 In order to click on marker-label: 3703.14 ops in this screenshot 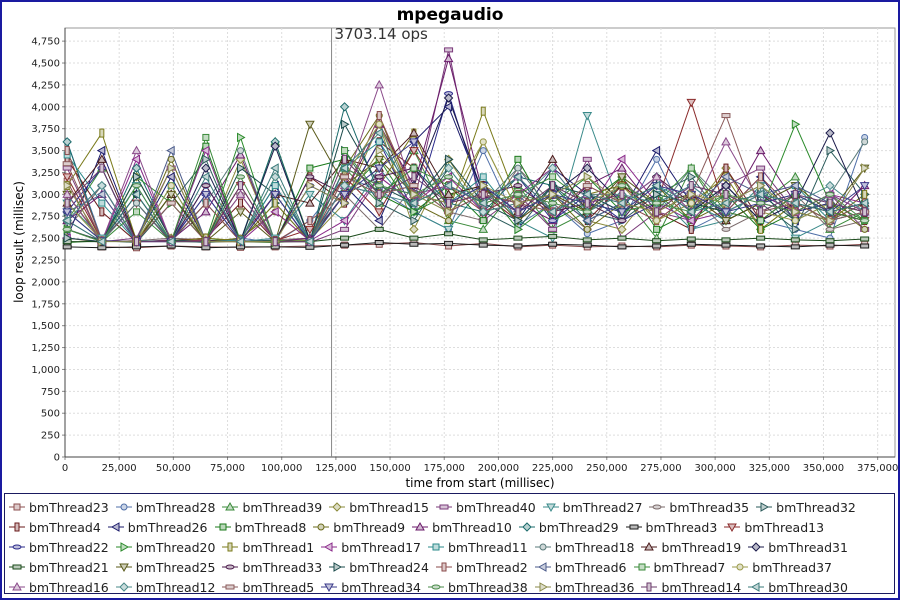, I will do `click(381, 34)`.